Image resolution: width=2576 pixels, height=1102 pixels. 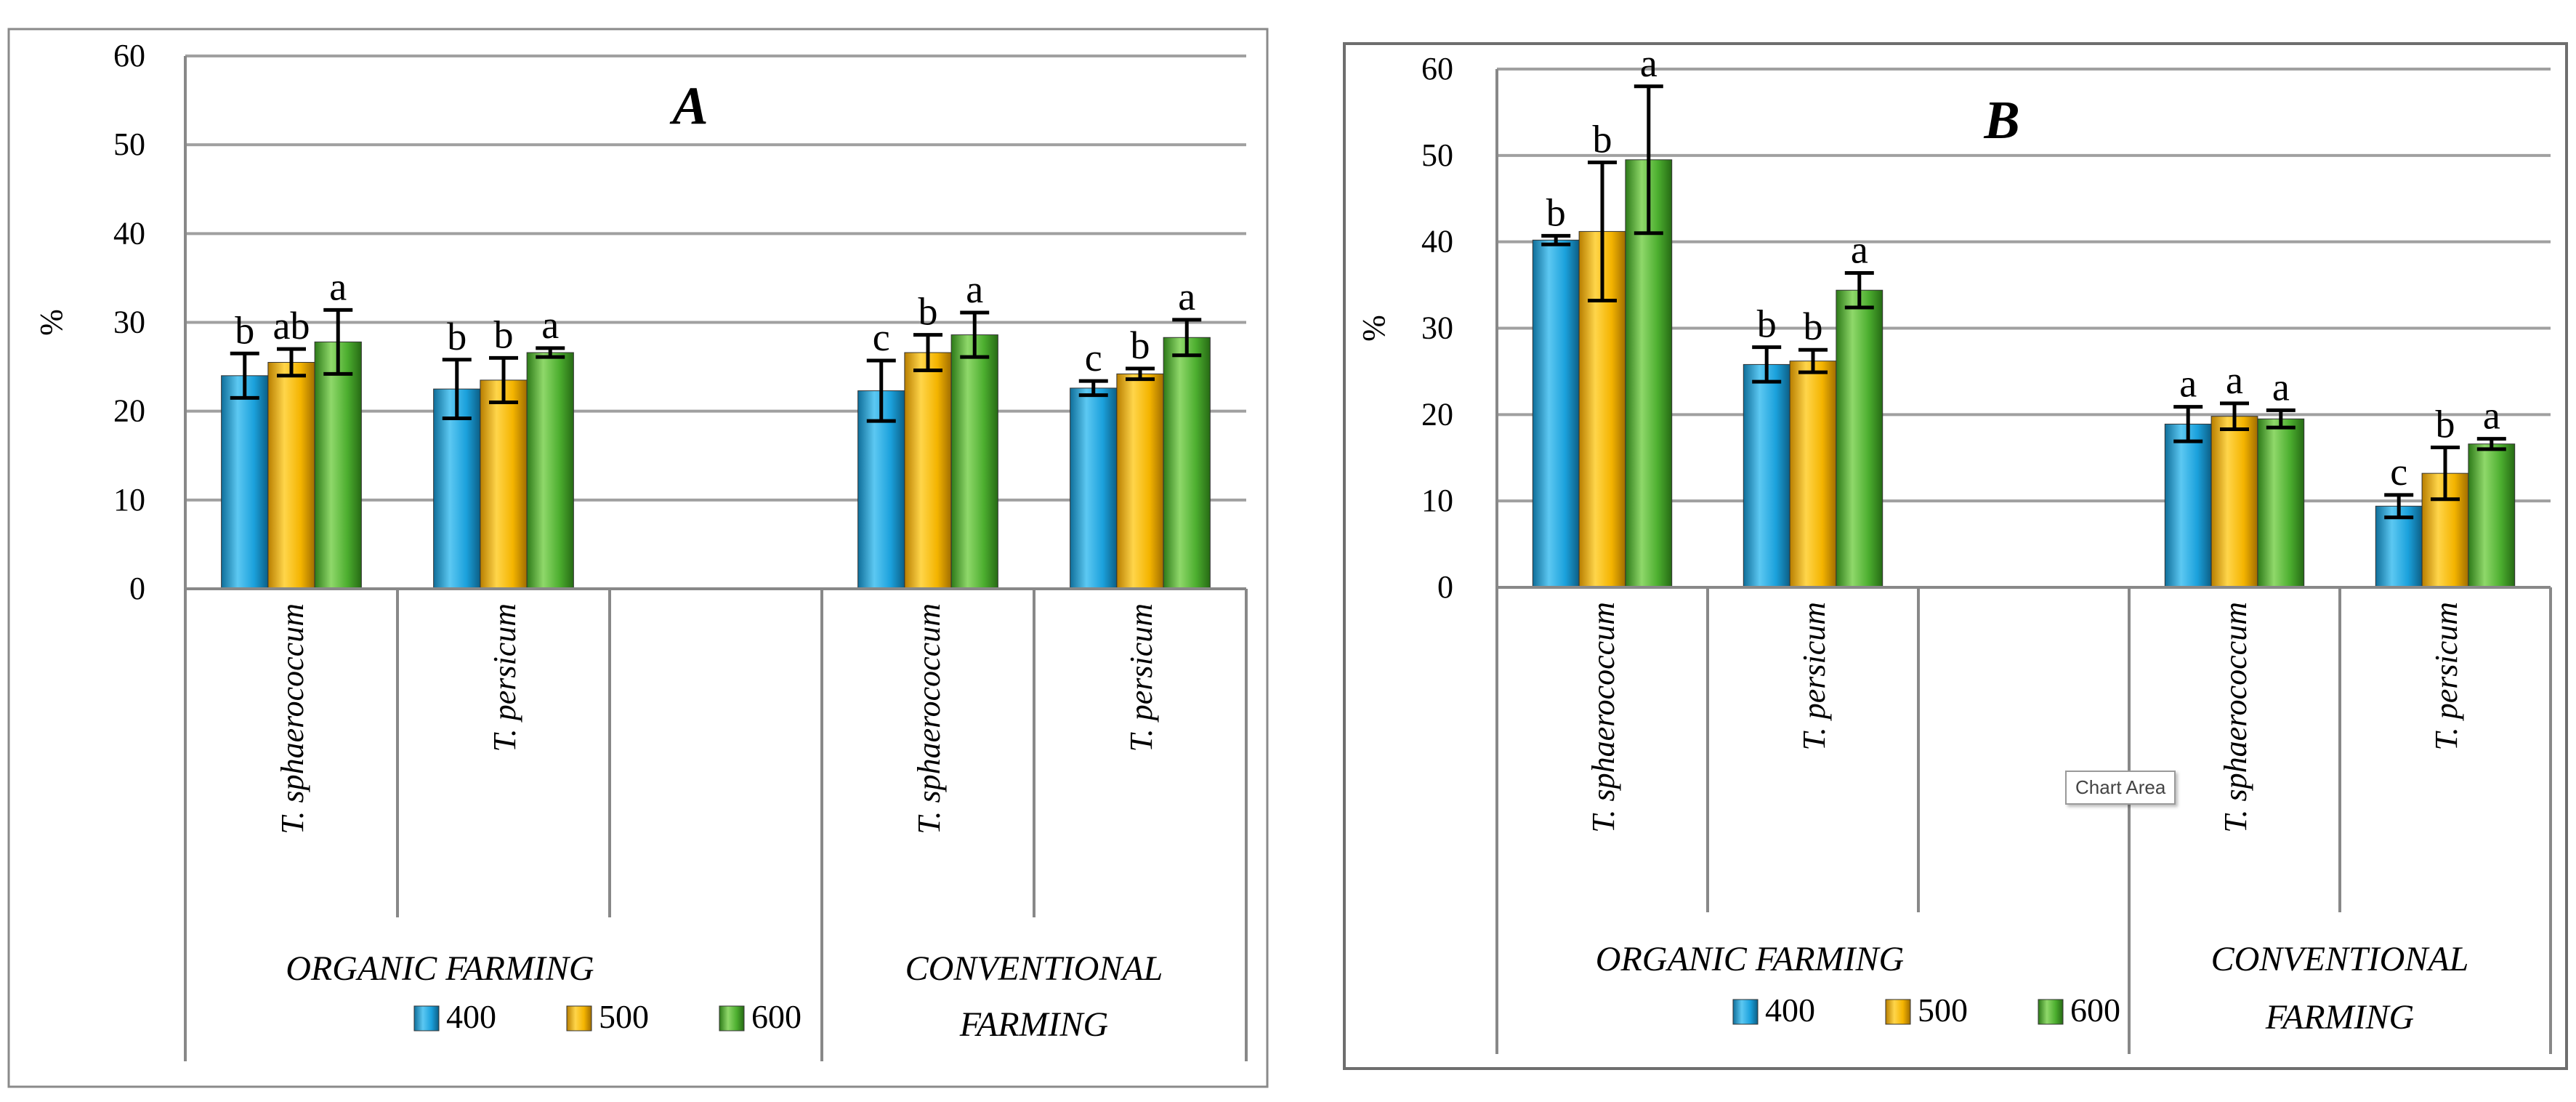 What do you see at coordinates (150, 549) in the screenshot?
I see `chart-a-y-axis: 0 10 20 30 40 50 60` at bounding box center [150, 549].